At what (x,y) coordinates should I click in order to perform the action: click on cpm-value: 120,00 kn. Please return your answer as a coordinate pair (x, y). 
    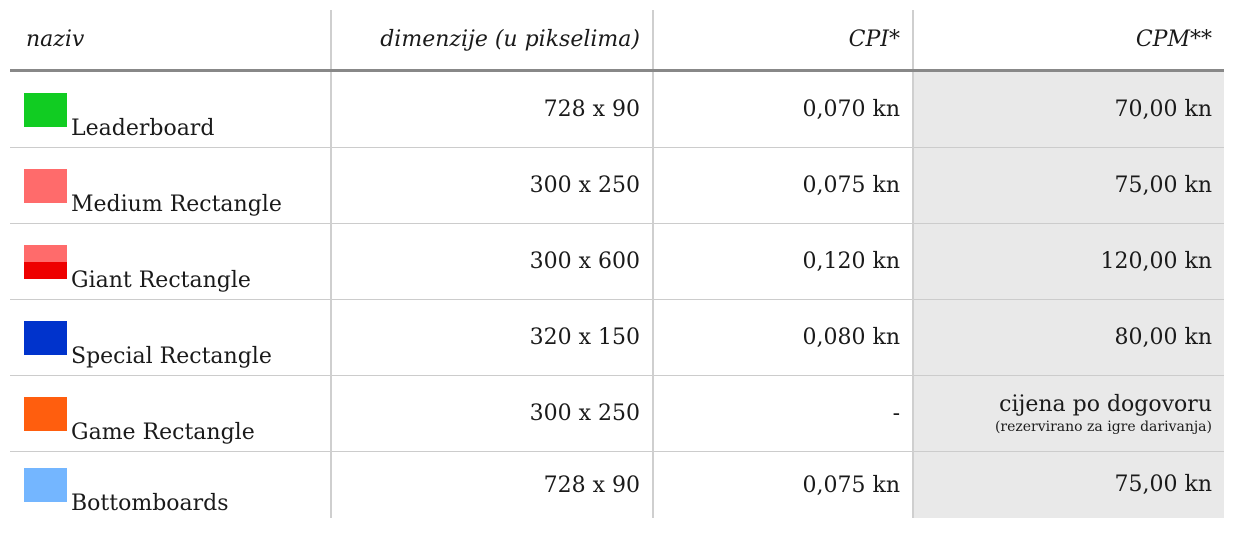
    Looking at the image, I should click on (1069, 262).